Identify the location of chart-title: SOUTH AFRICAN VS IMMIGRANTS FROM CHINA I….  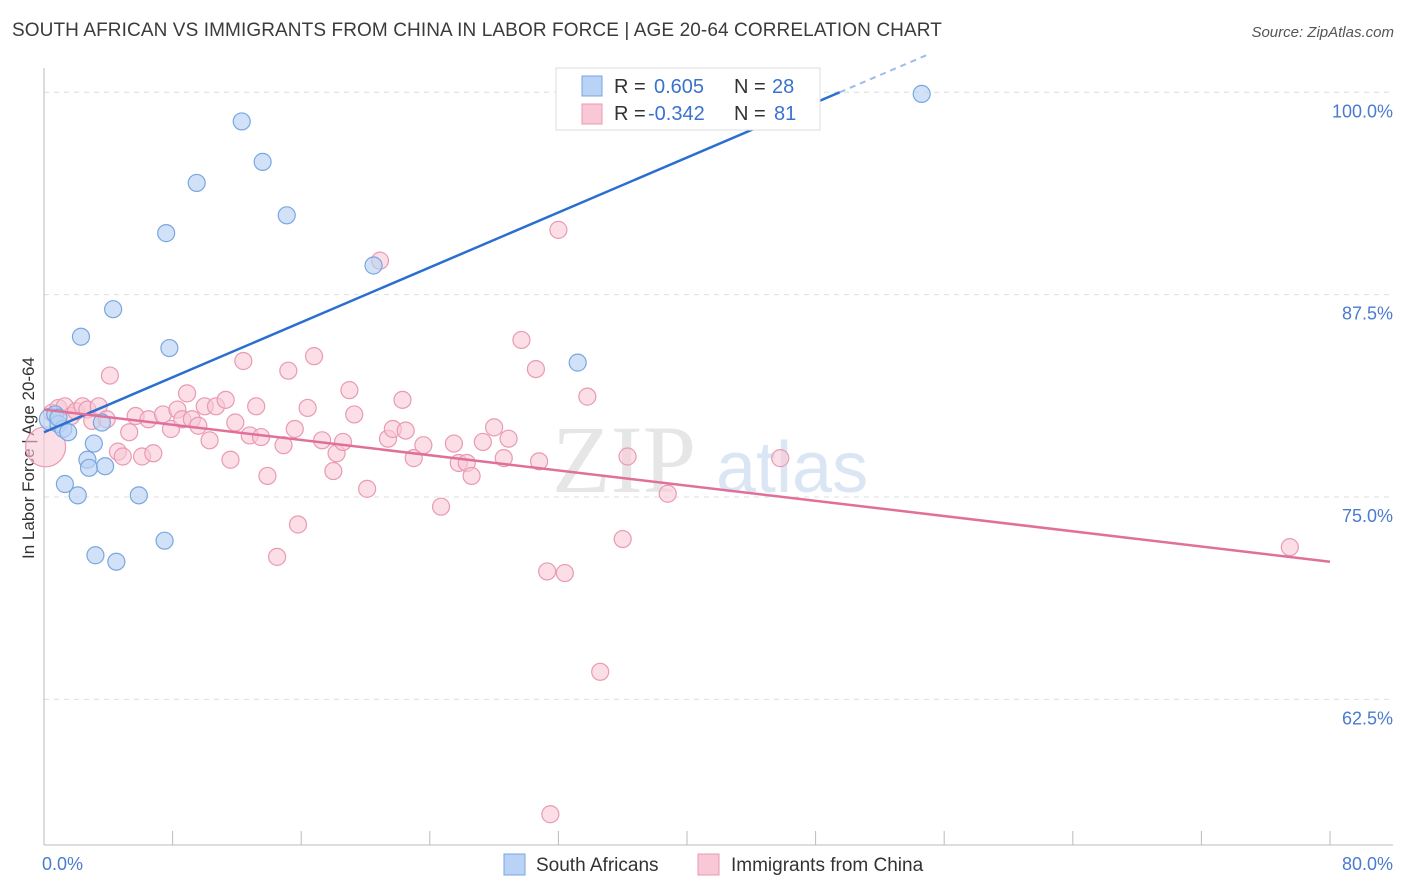
(477, 30).